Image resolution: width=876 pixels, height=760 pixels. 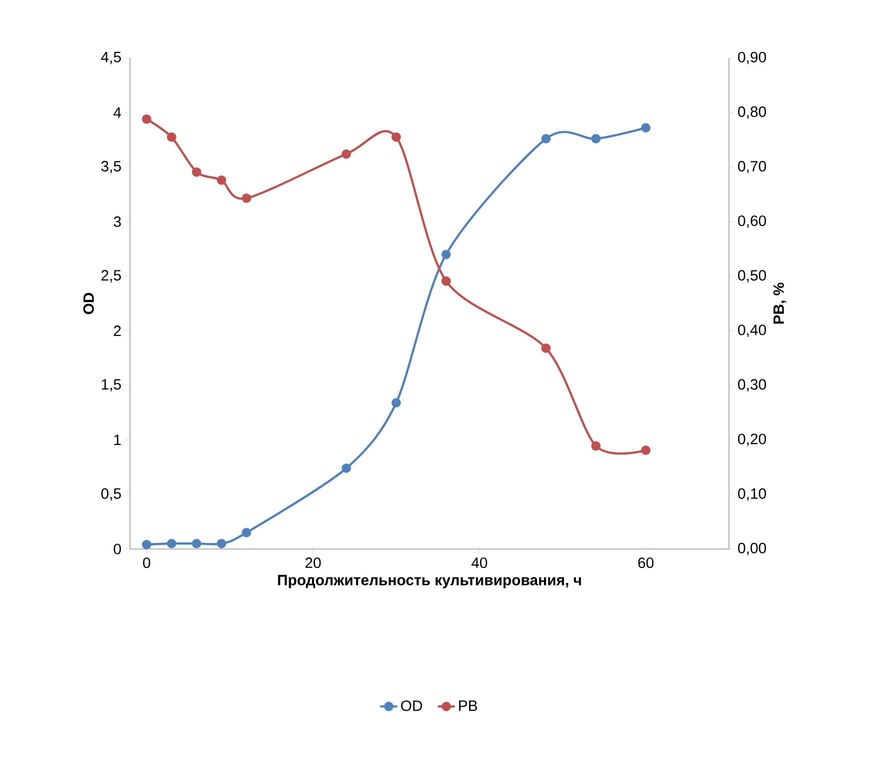 I want to click on y-tick-label: 0, so click(x=117, y=549).